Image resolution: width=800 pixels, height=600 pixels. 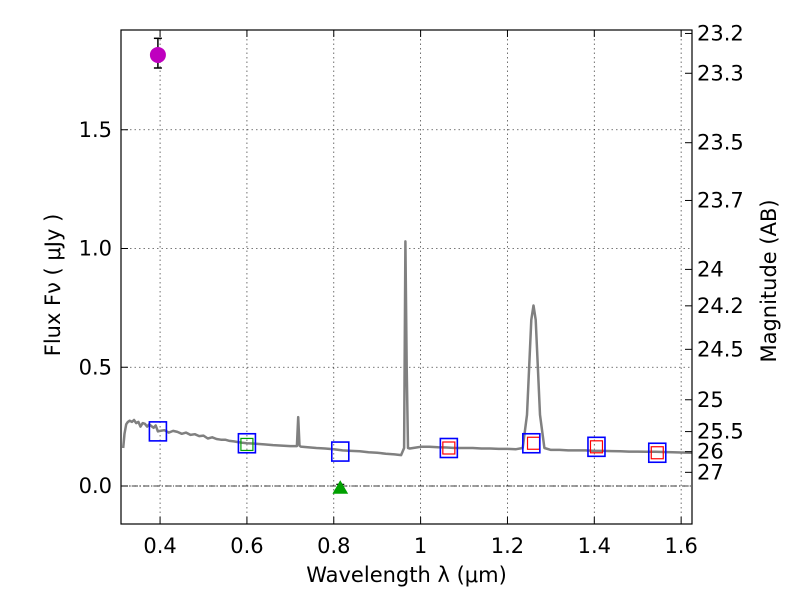 I want to click on x-tick-label: 0.6, so click(x=246, y=546).